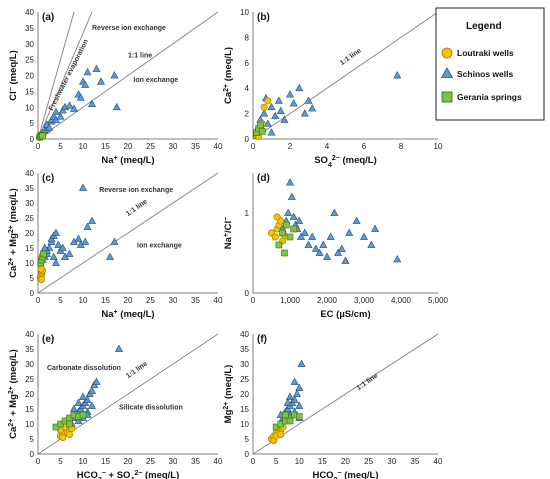 The image size is (550, 479). I want to click on y-axis-label: Cl− (meq/L), so click(14, 75).